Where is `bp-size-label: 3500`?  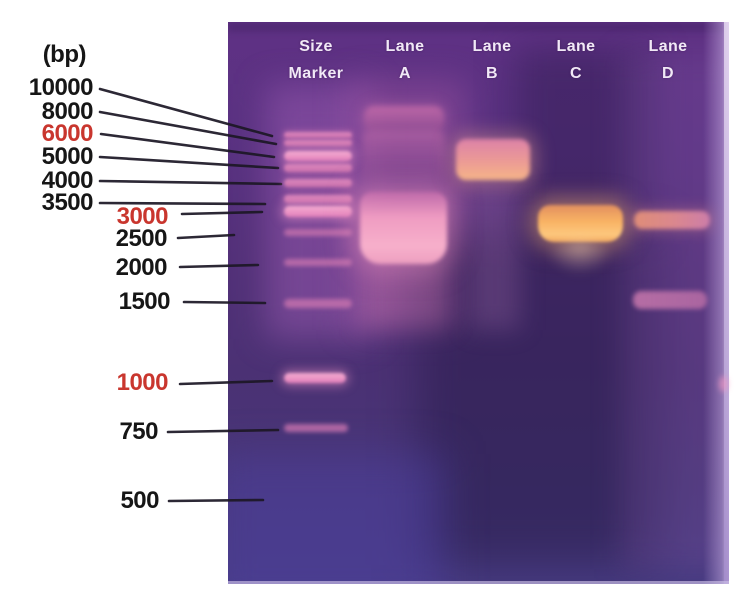 bp-size-label: 3500 is located at coordinates (67, 202).